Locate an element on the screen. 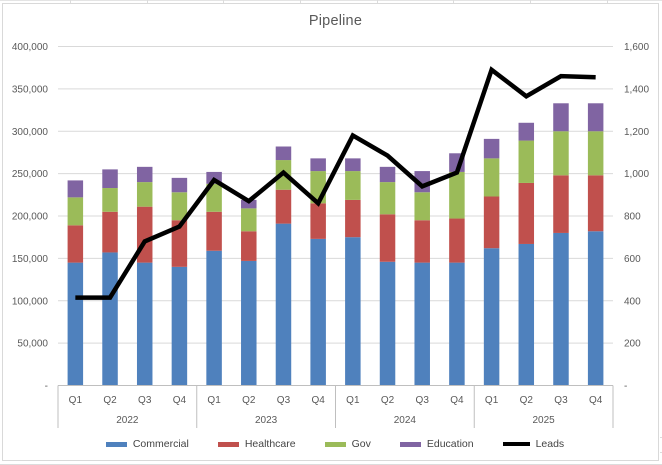 The width and height of the screenshot is (662, 465). left-axis-tick: 400,000 is located at coordinates (30, 47).